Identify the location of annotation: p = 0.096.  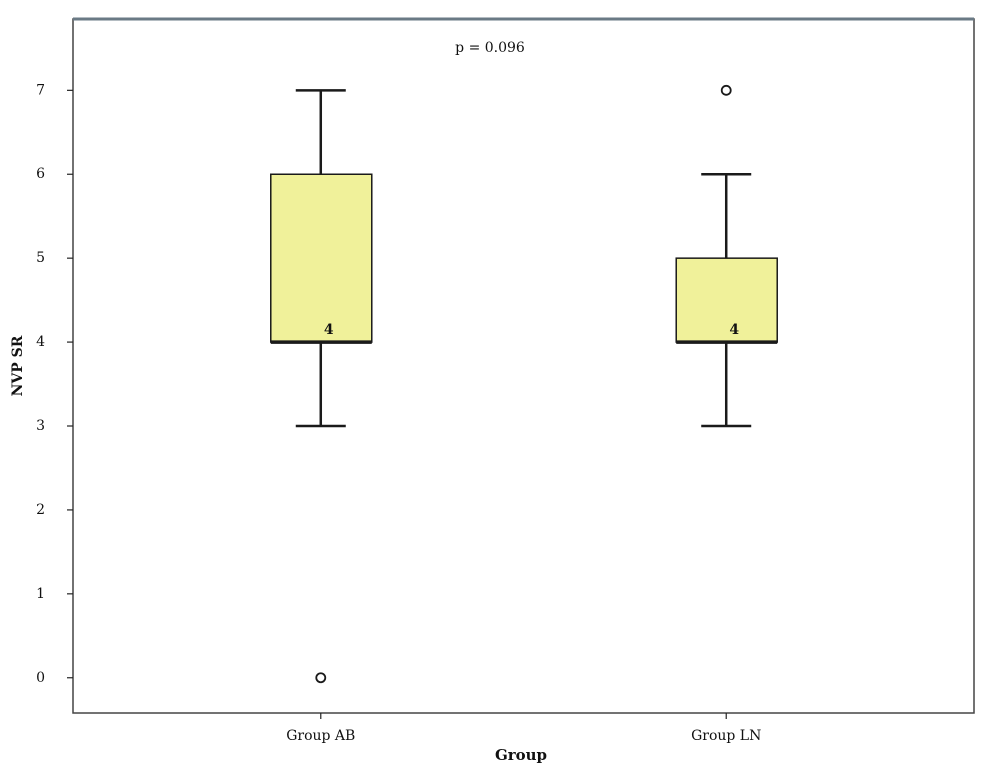
(490, 48).